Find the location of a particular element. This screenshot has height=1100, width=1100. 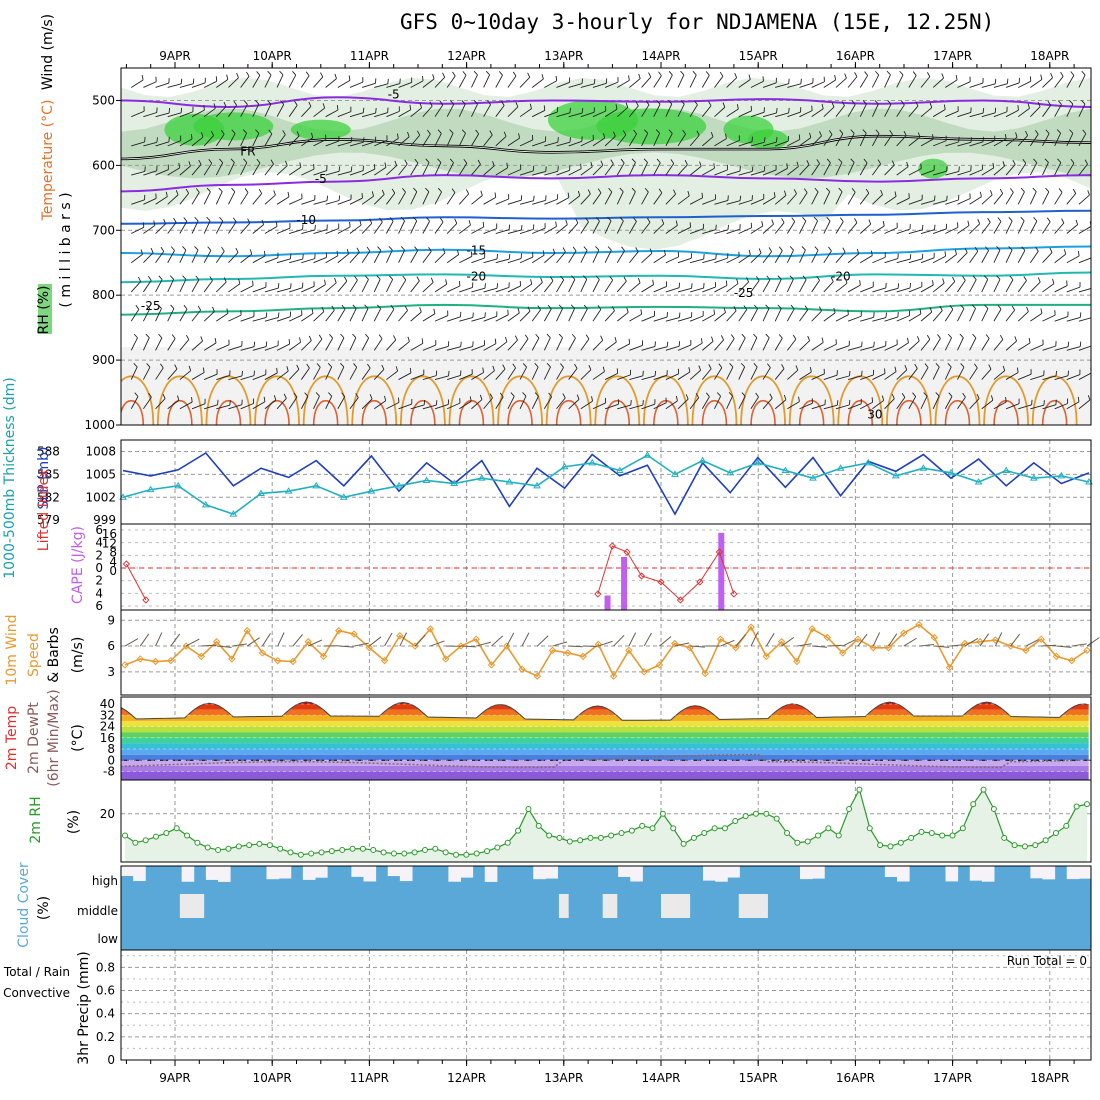

wind-barb-10m is located at coordinates (175, 640).